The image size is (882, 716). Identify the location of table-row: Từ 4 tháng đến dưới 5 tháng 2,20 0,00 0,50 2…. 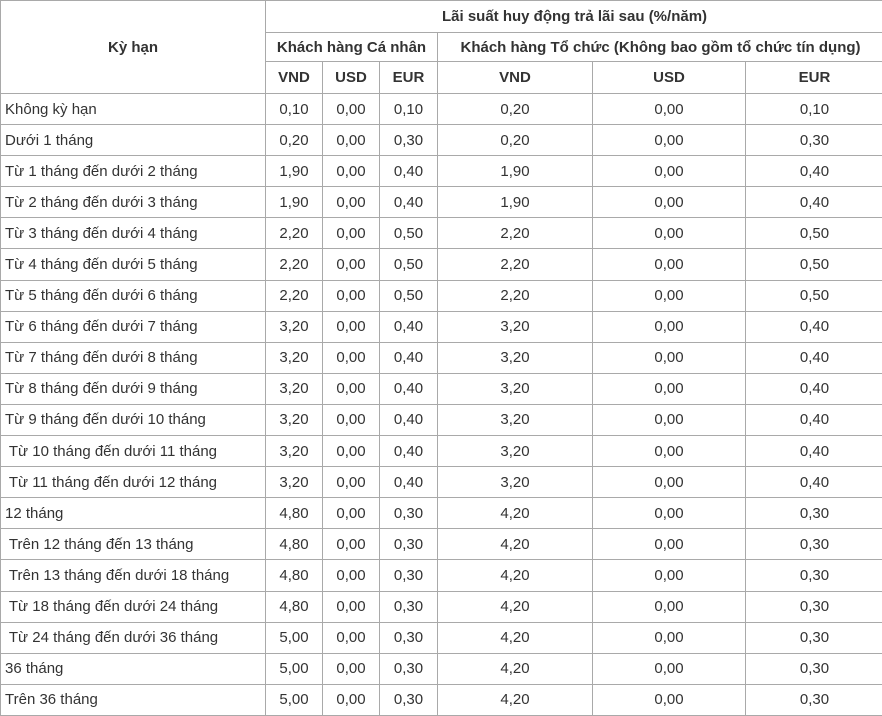
(441, 264).